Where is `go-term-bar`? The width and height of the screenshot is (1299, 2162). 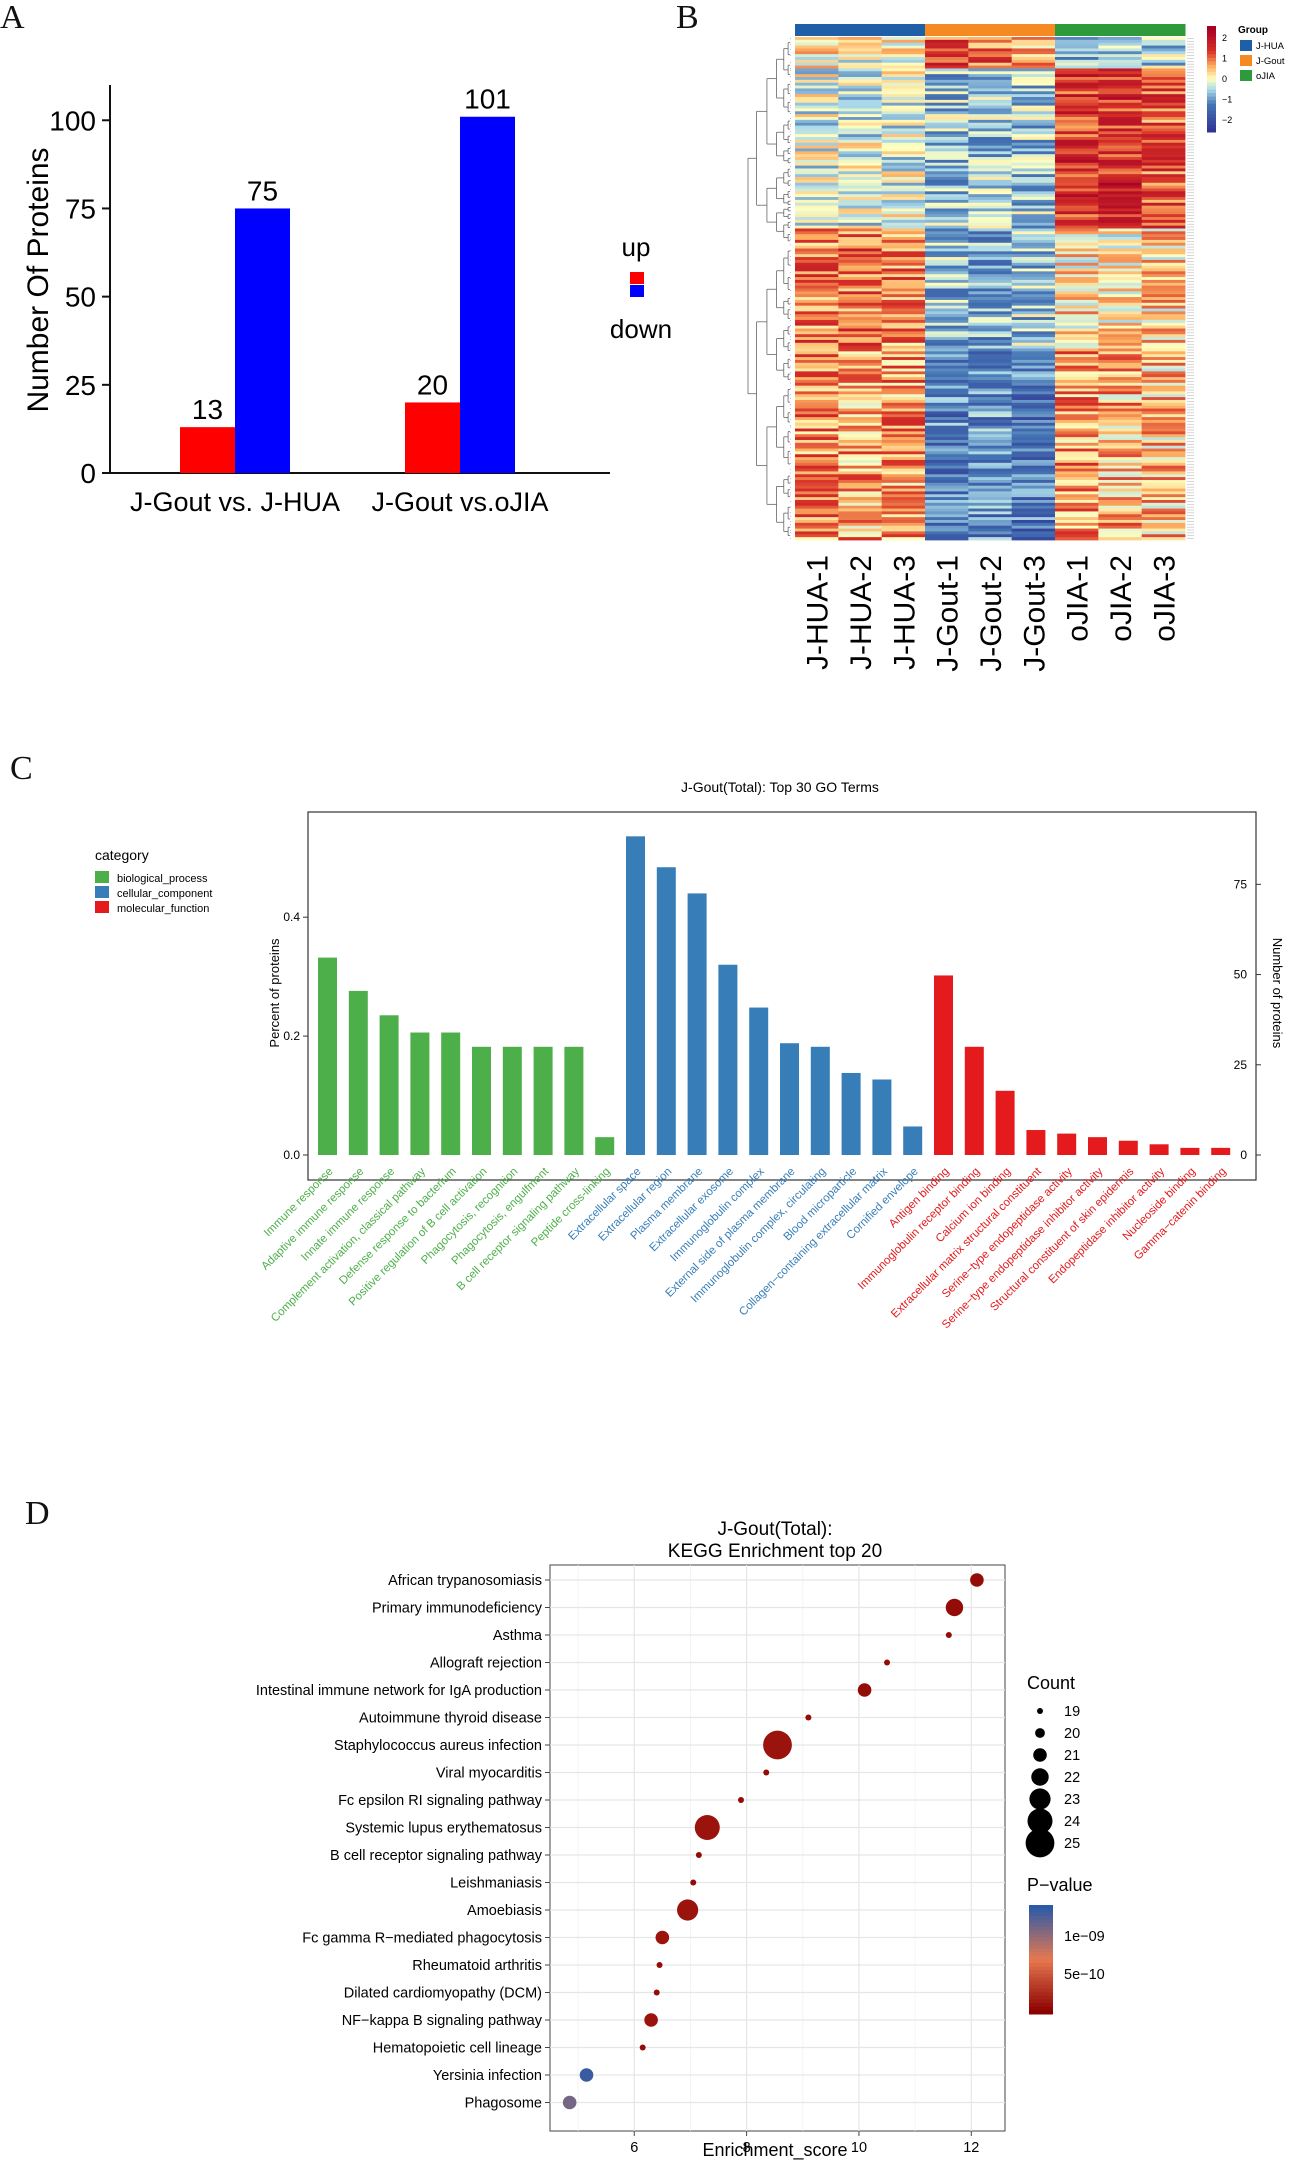 go-term-bar is located at coordinates (1159, 1149).